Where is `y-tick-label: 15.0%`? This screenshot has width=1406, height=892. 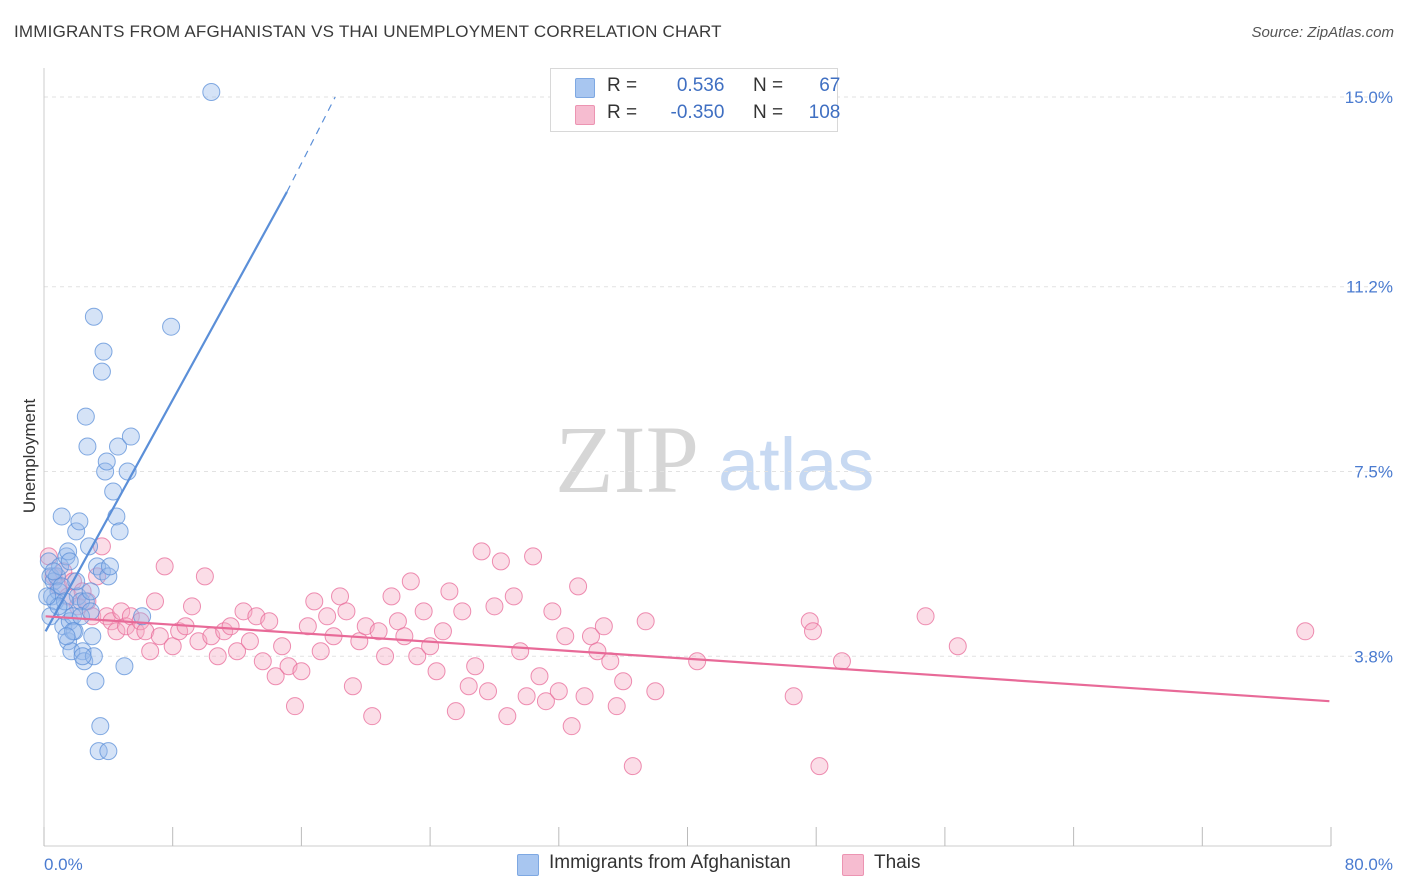 y-tick-label: 15.0% is located at coordinates (1369, 97).